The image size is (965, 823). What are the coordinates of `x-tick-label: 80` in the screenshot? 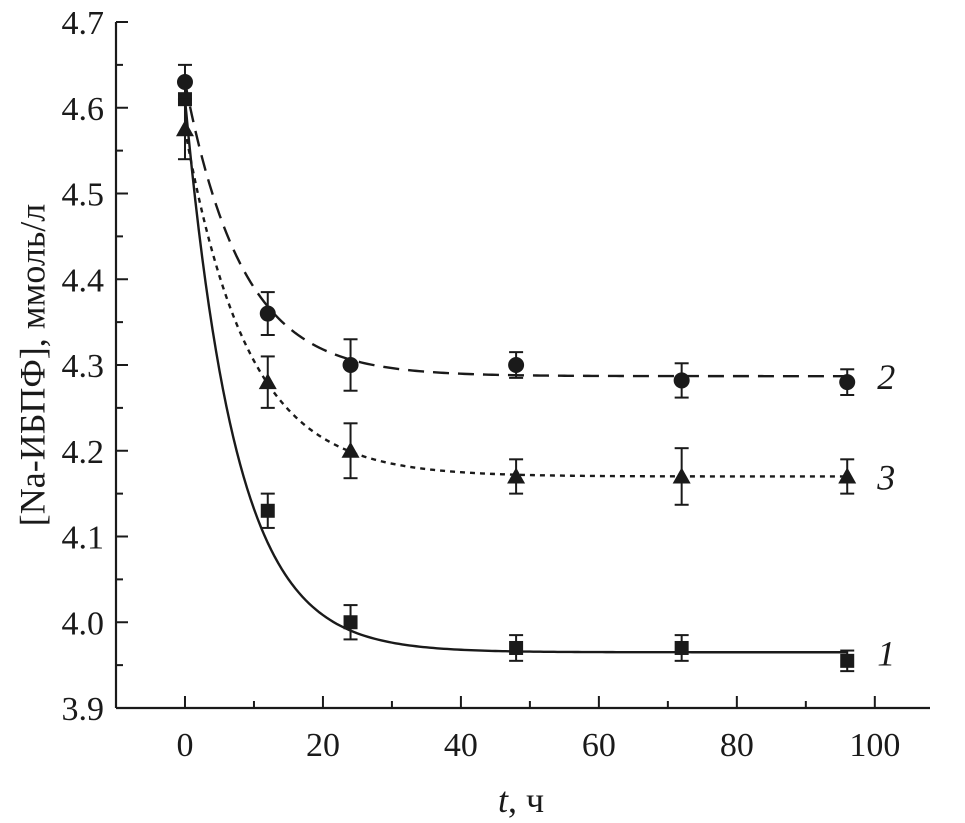 It's located at (737, 745).